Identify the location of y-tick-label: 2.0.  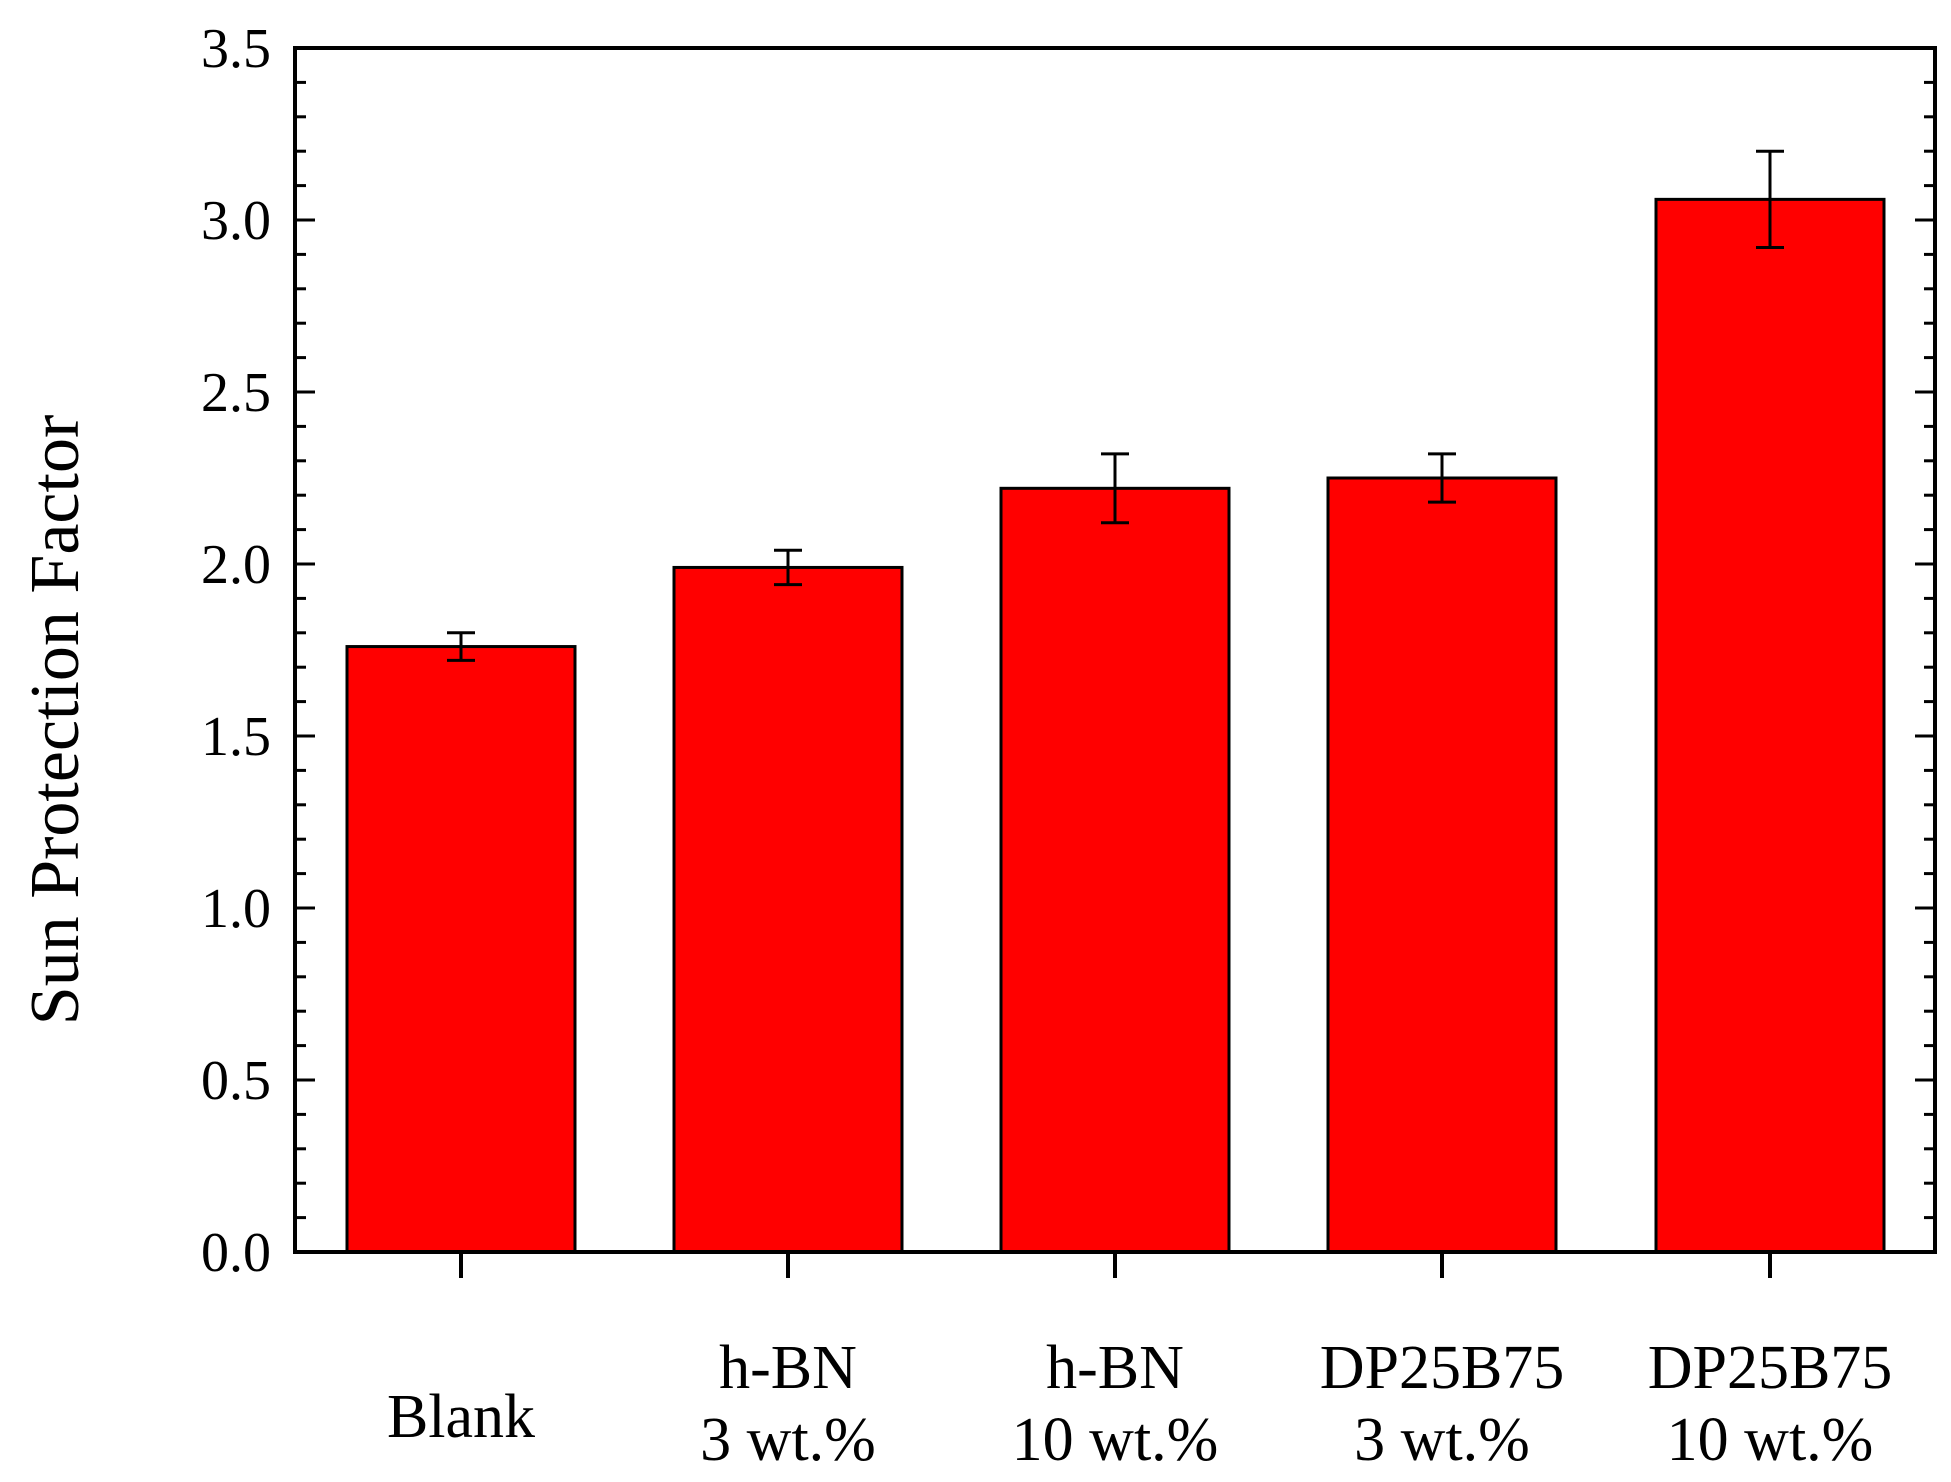
(236, 565).